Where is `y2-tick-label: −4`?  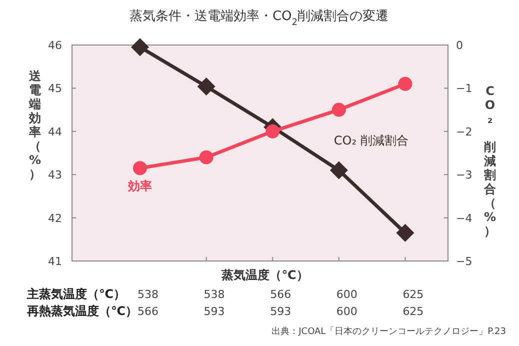 y2-tick-label: −4 is located at coordinates (464, 218).